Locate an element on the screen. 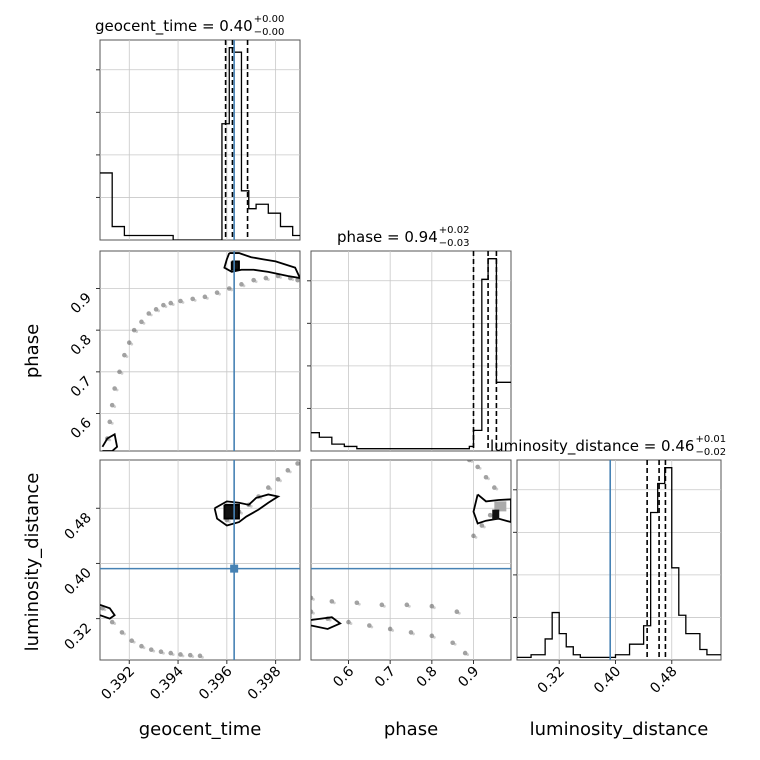 The image size is (760, 760). x-tick-label: 0.8 is located at coordinates (427, 677).